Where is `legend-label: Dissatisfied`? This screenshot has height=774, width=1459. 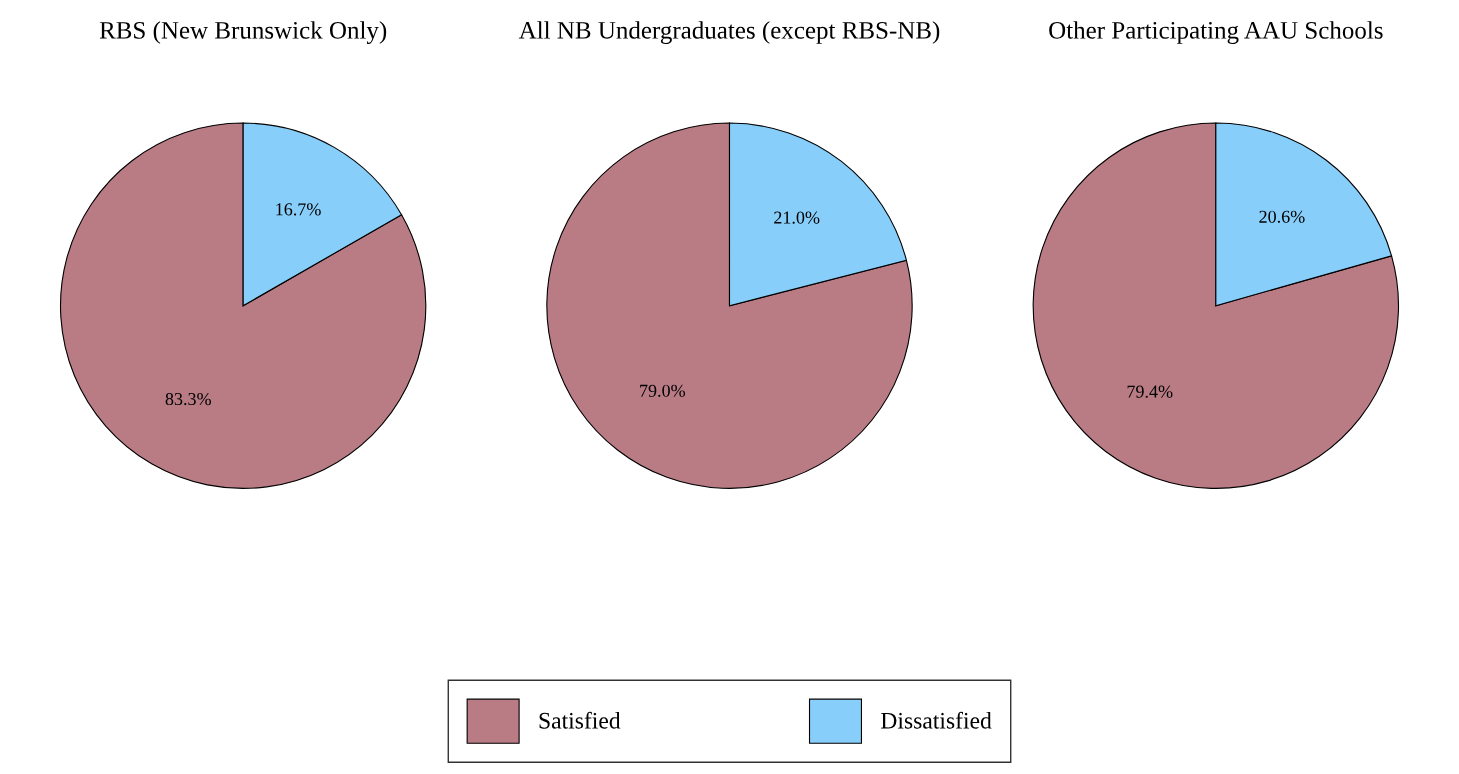
legend-label: Dissatisfied is located at coordinates (936, 720).